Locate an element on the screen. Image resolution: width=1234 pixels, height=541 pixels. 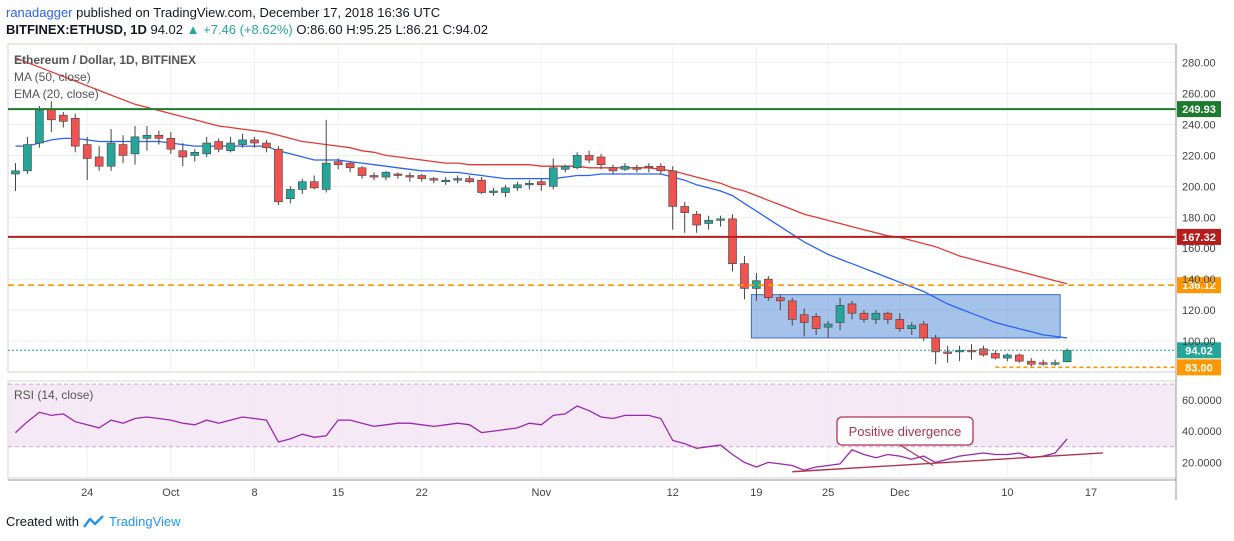
ma-legend: MA (50, close) is located at coordinates (52, 77).